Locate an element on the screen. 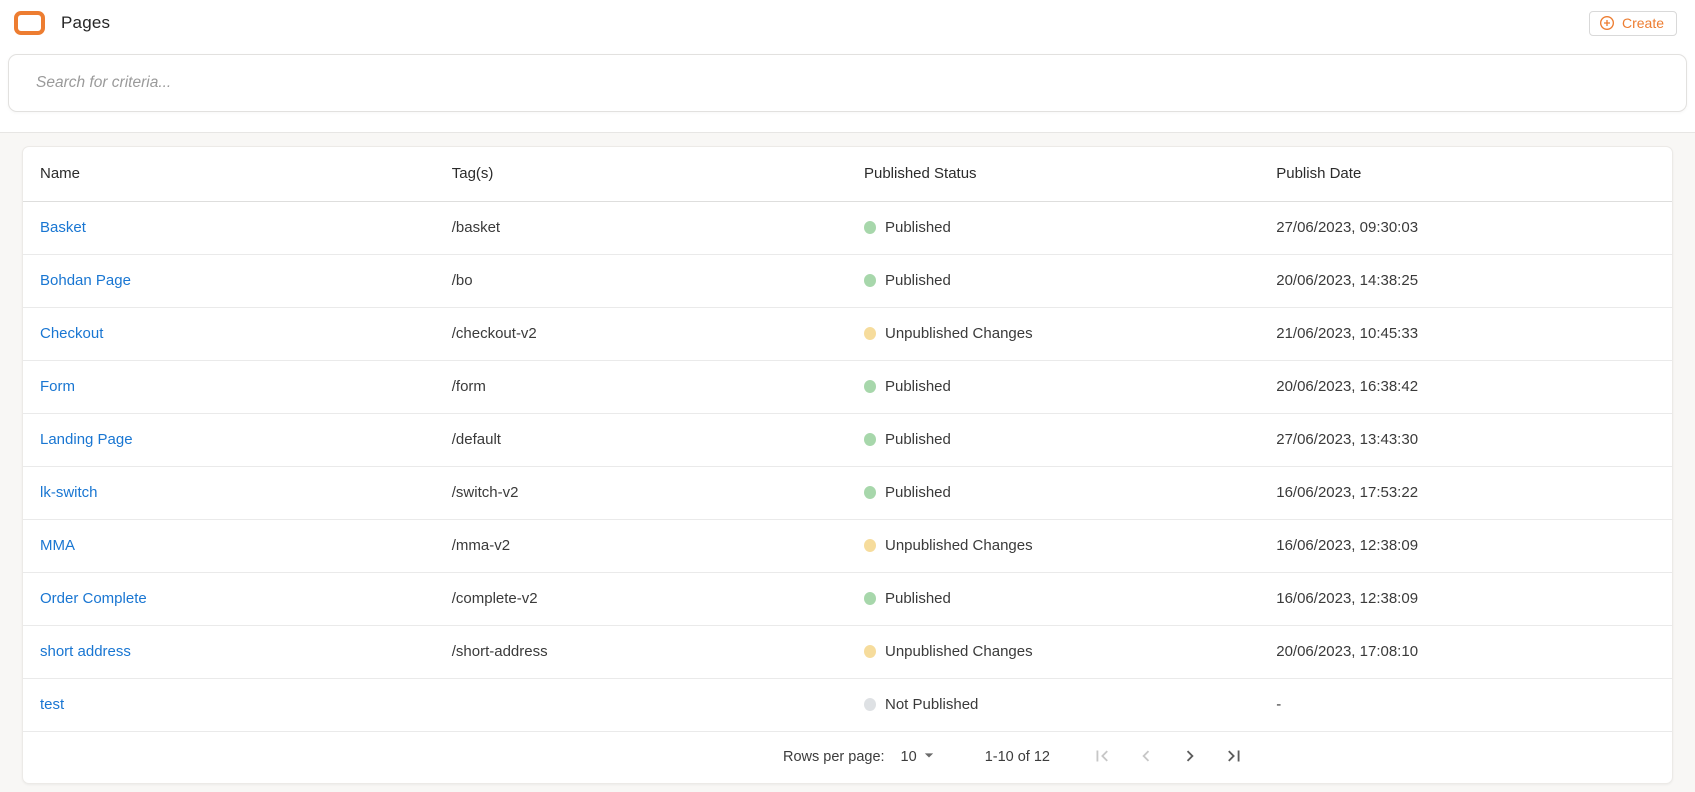 Image resolution: width=1695 pixels, height=792 pixels. rows-per-page-label: Rows per page: is located at coordinates (833, 757).